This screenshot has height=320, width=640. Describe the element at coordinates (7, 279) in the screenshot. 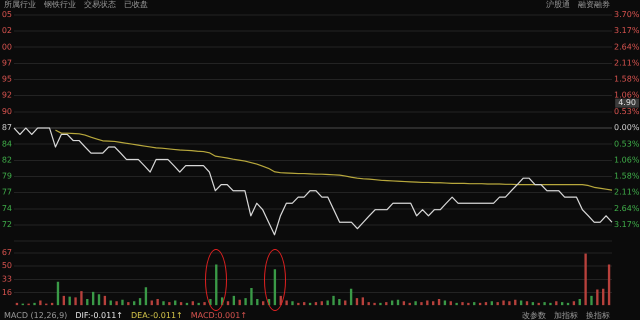

I see `y-tick-label: 33` at that location.